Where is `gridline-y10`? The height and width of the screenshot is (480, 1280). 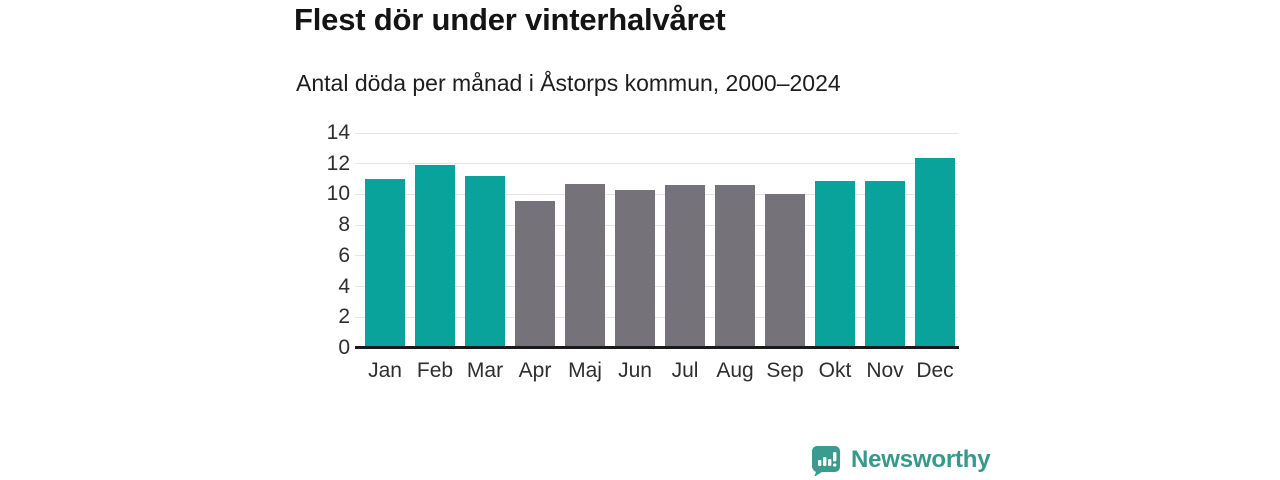 gridline-y10 is located at coordinates (656, 194).